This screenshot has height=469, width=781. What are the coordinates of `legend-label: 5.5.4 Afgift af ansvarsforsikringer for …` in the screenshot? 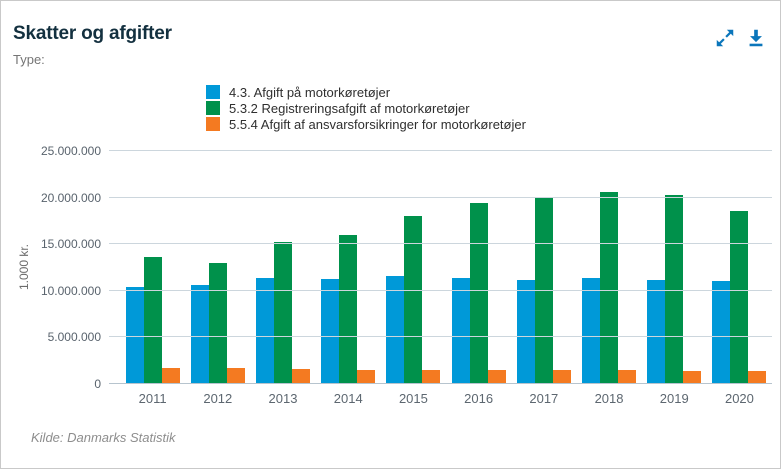 It's located at (377, 124).